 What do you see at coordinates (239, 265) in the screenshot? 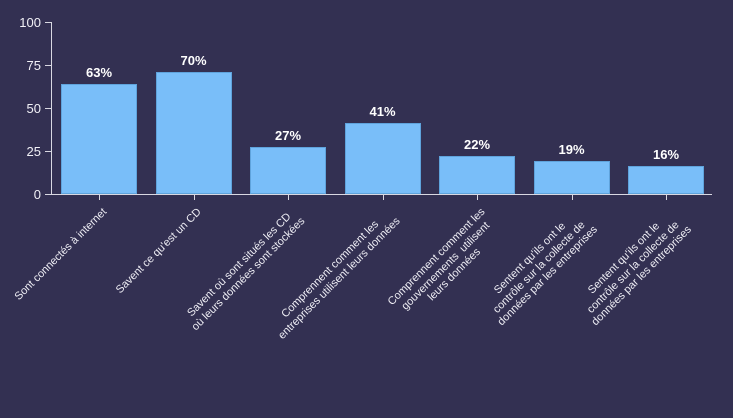
I see `x-tick-label-line: Savent où sont situés les CD` at bounding box center [239, 265].